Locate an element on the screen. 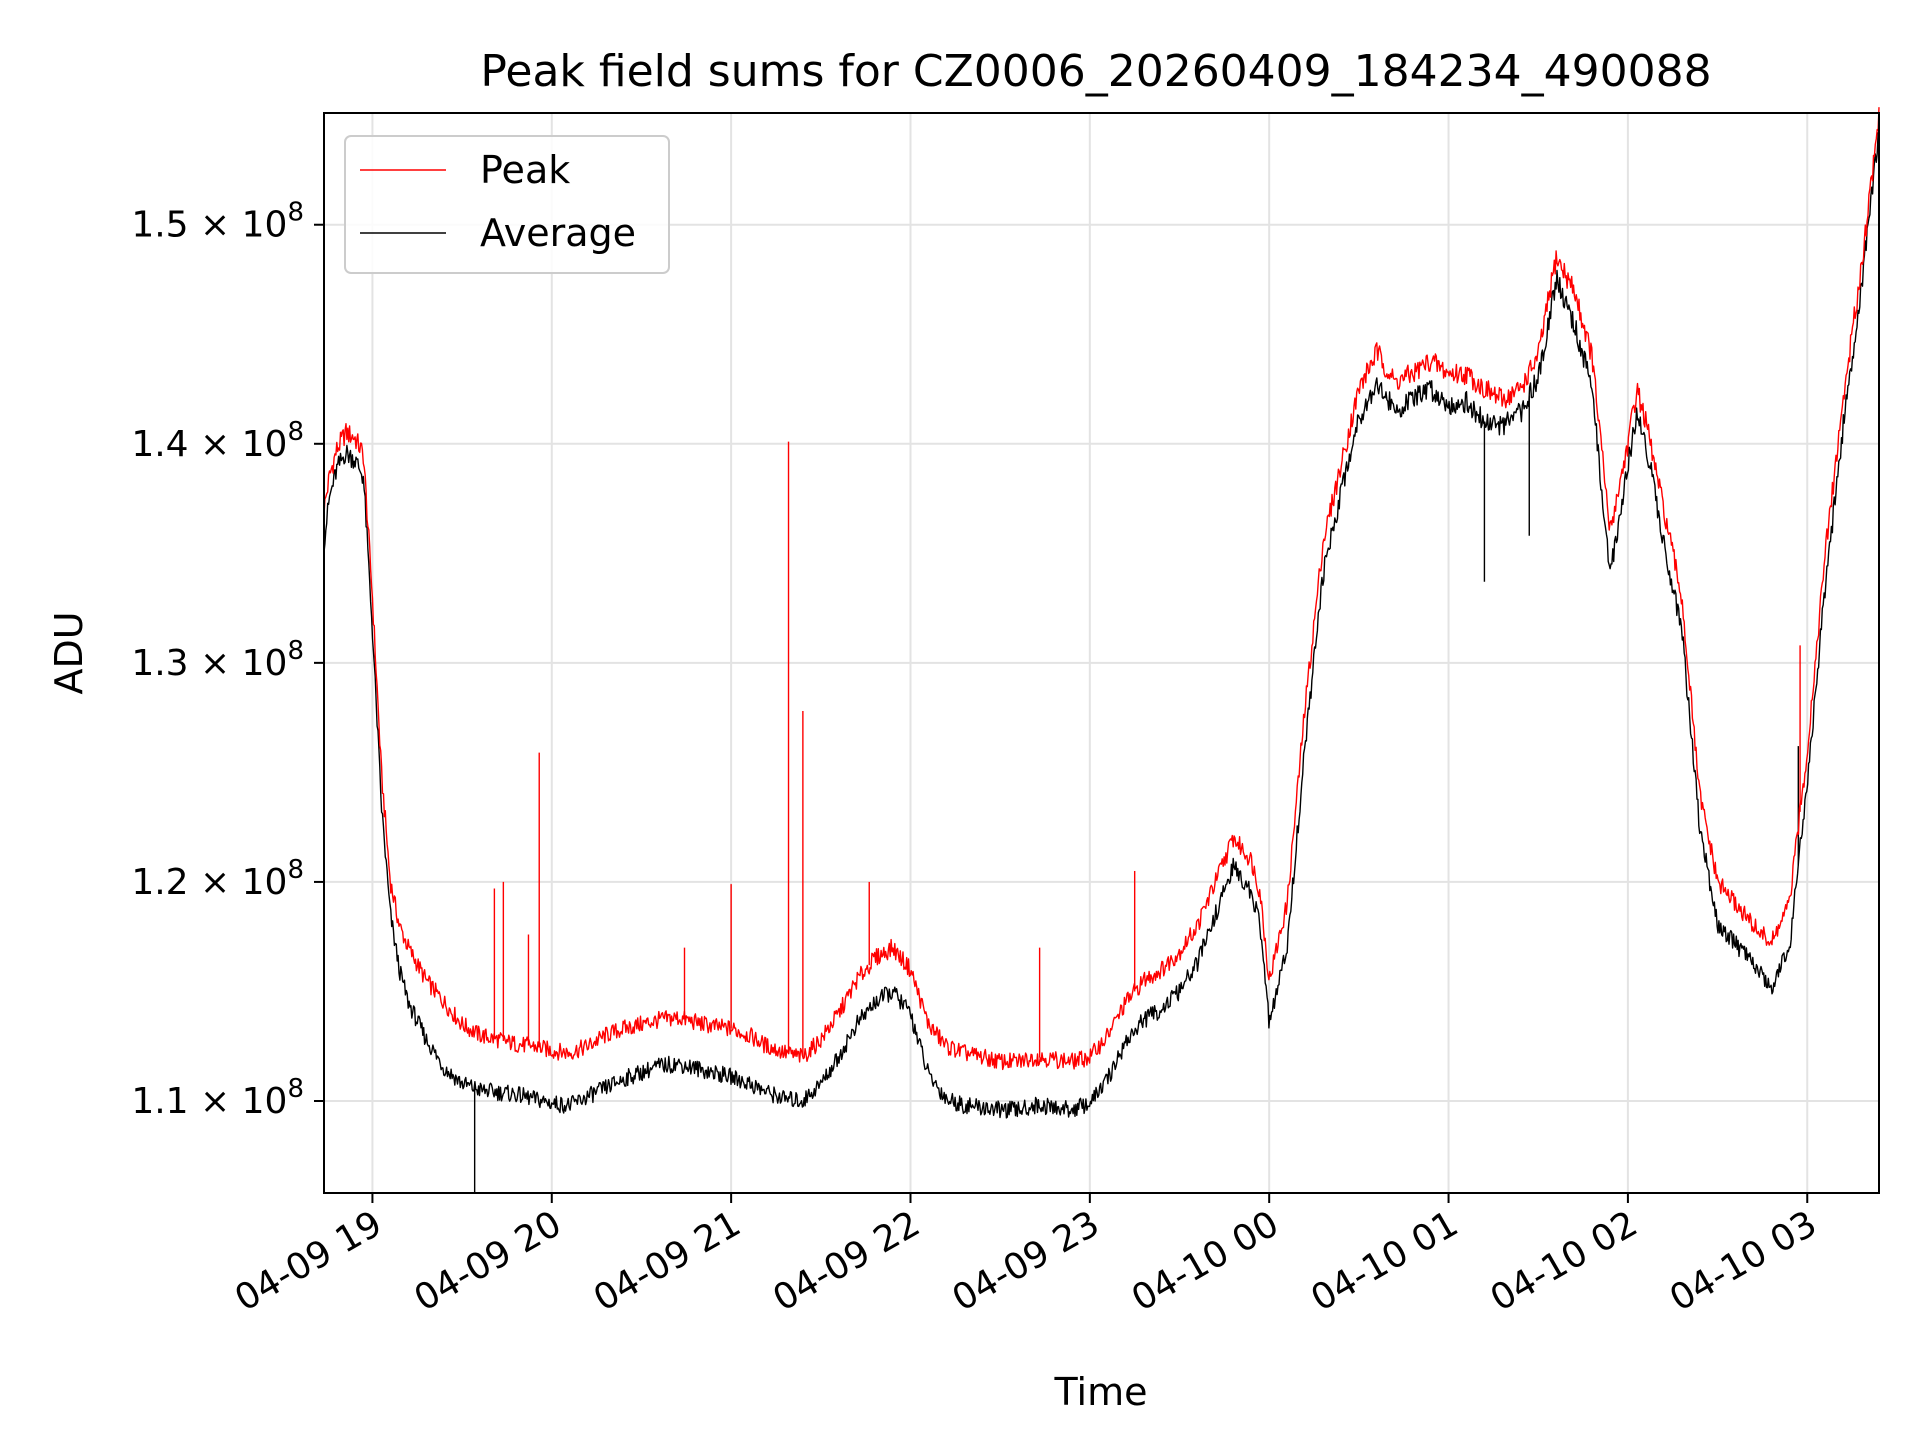 This screenshot has width=1920, height=1440. y-tick-label: 1.1 × 108 is located at coordinates (217, 1098).